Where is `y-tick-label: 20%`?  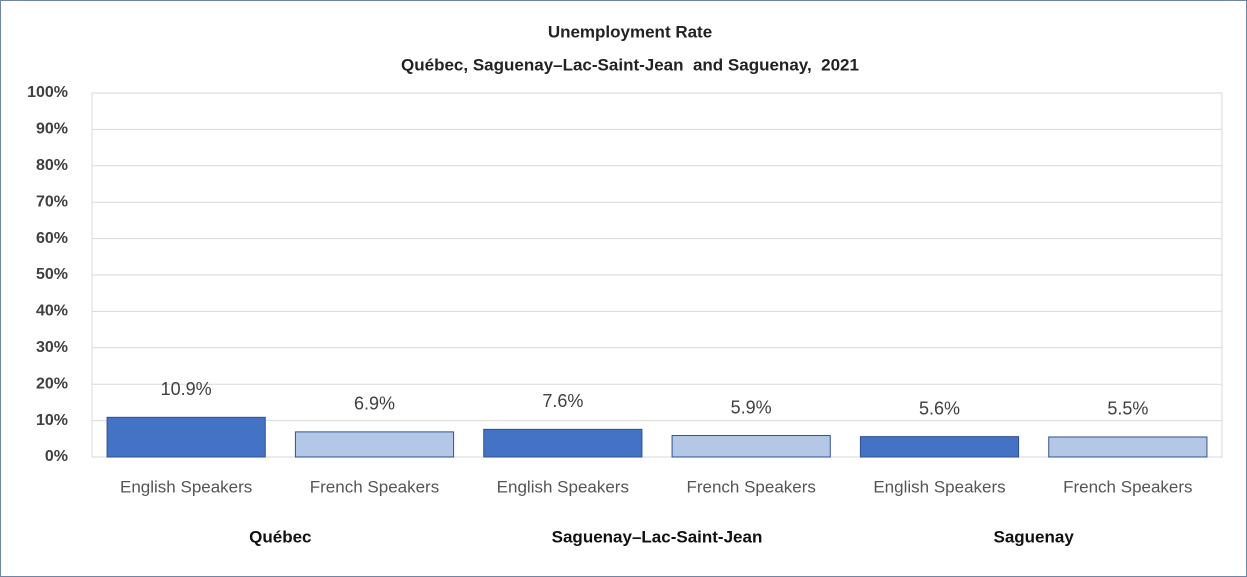 y-tick-label: 20% is located at coordinates (52, 383).